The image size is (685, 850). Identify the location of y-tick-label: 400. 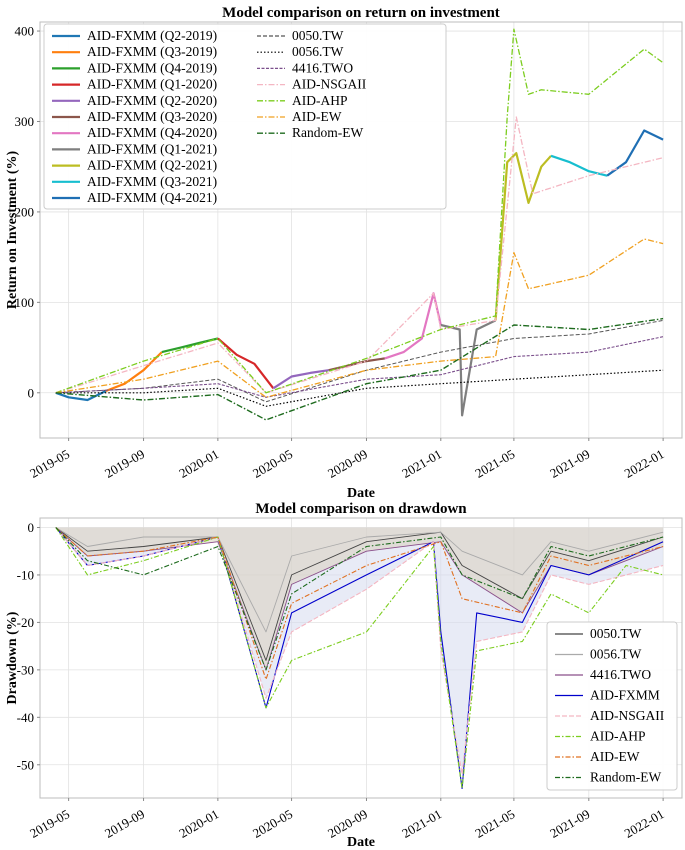
(25, 31).